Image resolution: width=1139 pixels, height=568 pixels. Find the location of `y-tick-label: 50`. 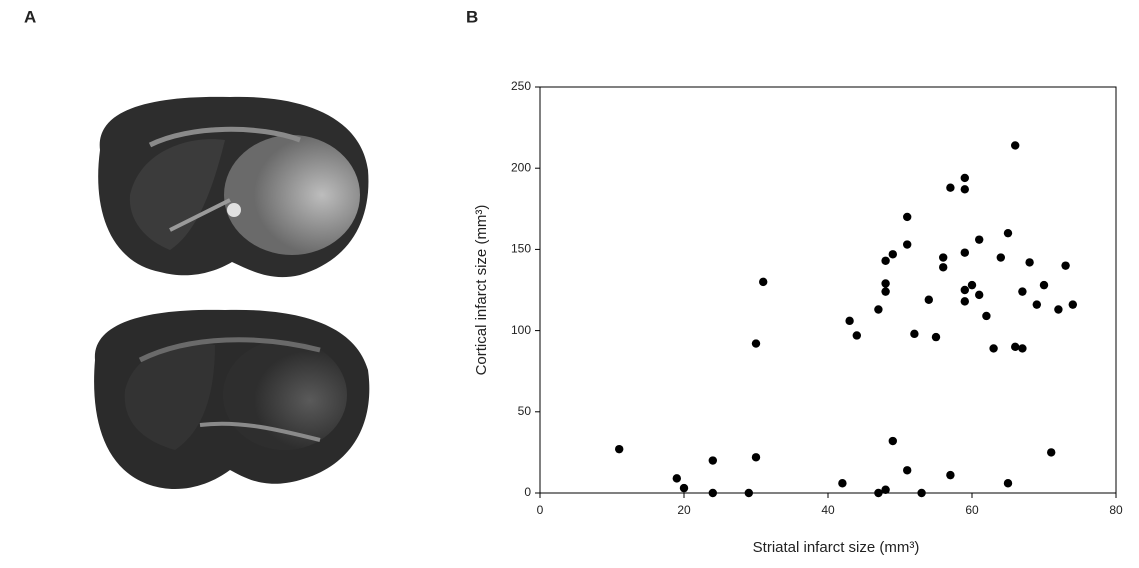

y-tick-label: 50 is located at coordinates (525, 411).